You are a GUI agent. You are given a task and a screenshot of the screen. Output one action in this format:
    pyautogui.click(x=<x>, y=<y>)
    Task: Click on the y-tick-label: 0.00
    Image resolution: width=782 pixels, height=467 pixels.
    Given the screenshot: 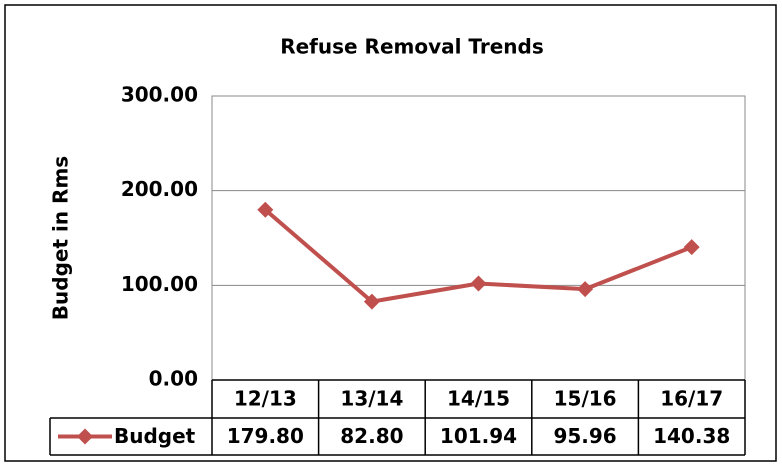 What is the action you would take?
    pyautogui.click(x=173, y=379)
    